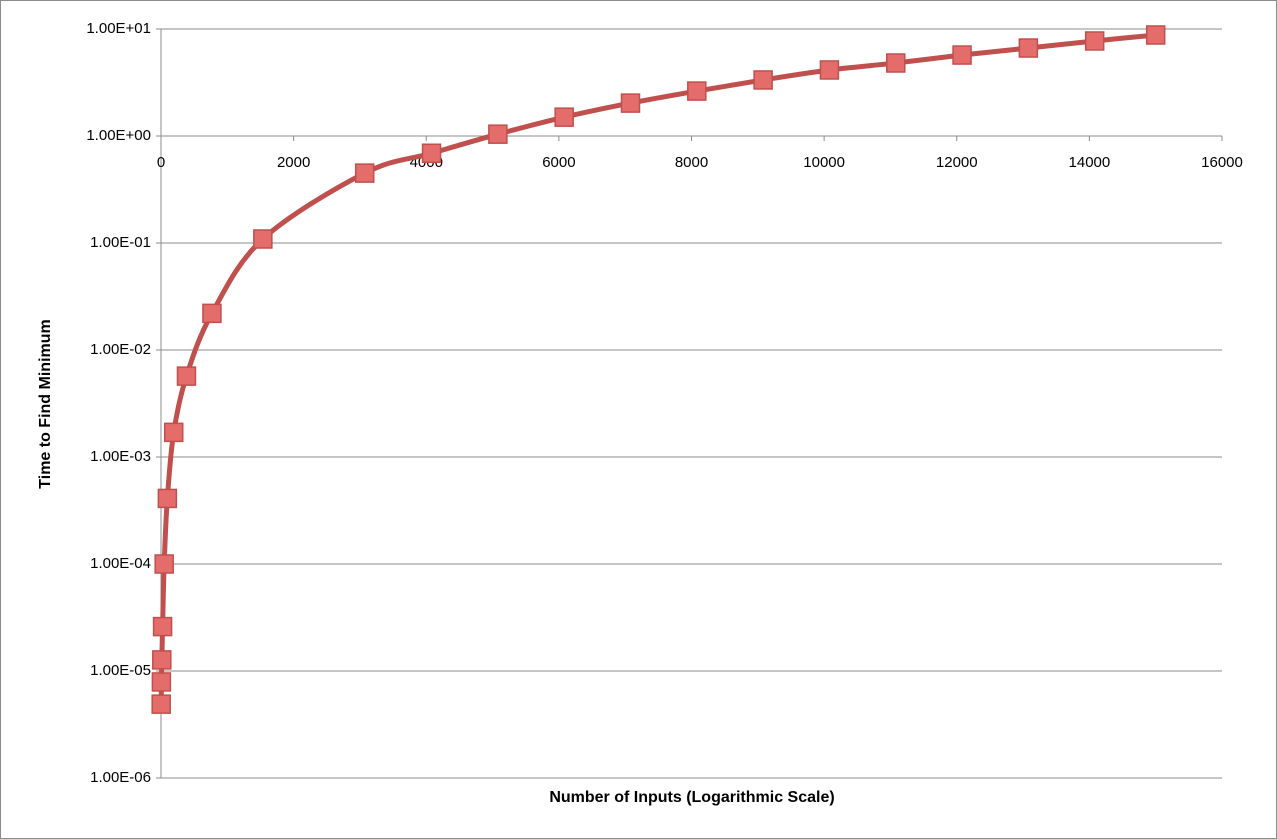 Image resolution: width=1277 pixels, height=839 pixels. What do you see at coordinates (120, 777) in the screenshot?
I see `y-tick-label: 1.00E-06` at bounding box center [120, 777].